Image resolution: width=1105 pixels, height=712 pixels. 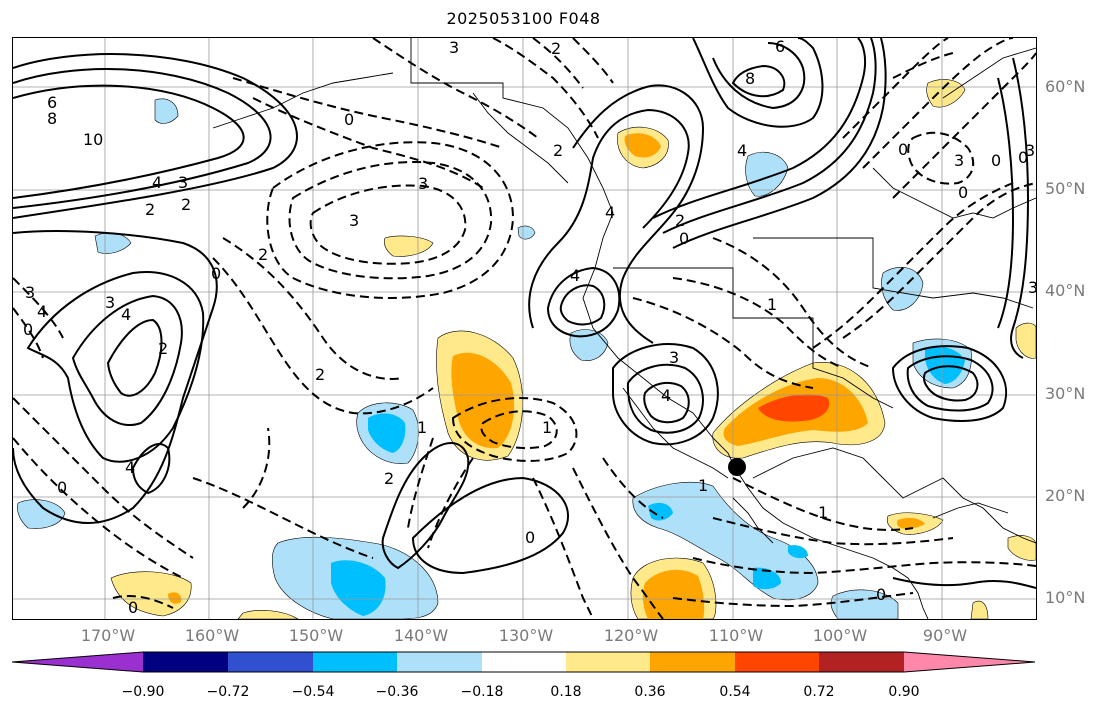 What do you see at coordinates (736, 635) in the screenshot?
I see `lon-label: 110°W` at bounding box center [736, 635].